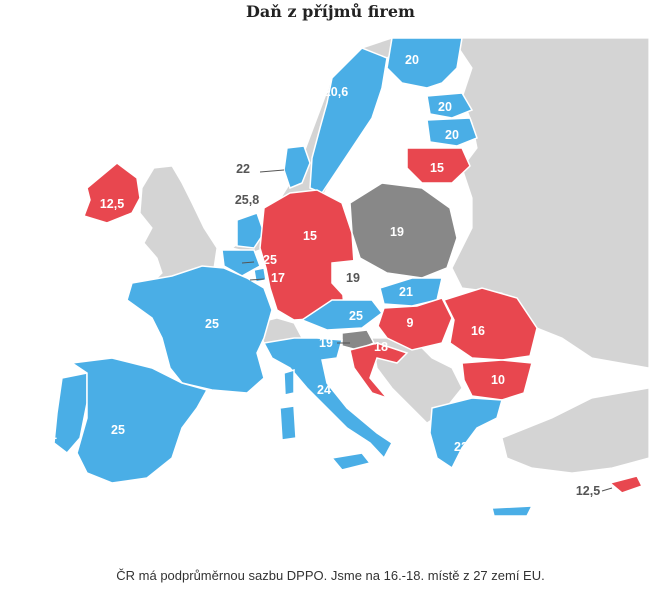 The width and height of the screenshot is (661, 593). What do you see at coordinates (379, 371) in the screenshot?
I see `country-croatia` at bounding box center [379, 371].